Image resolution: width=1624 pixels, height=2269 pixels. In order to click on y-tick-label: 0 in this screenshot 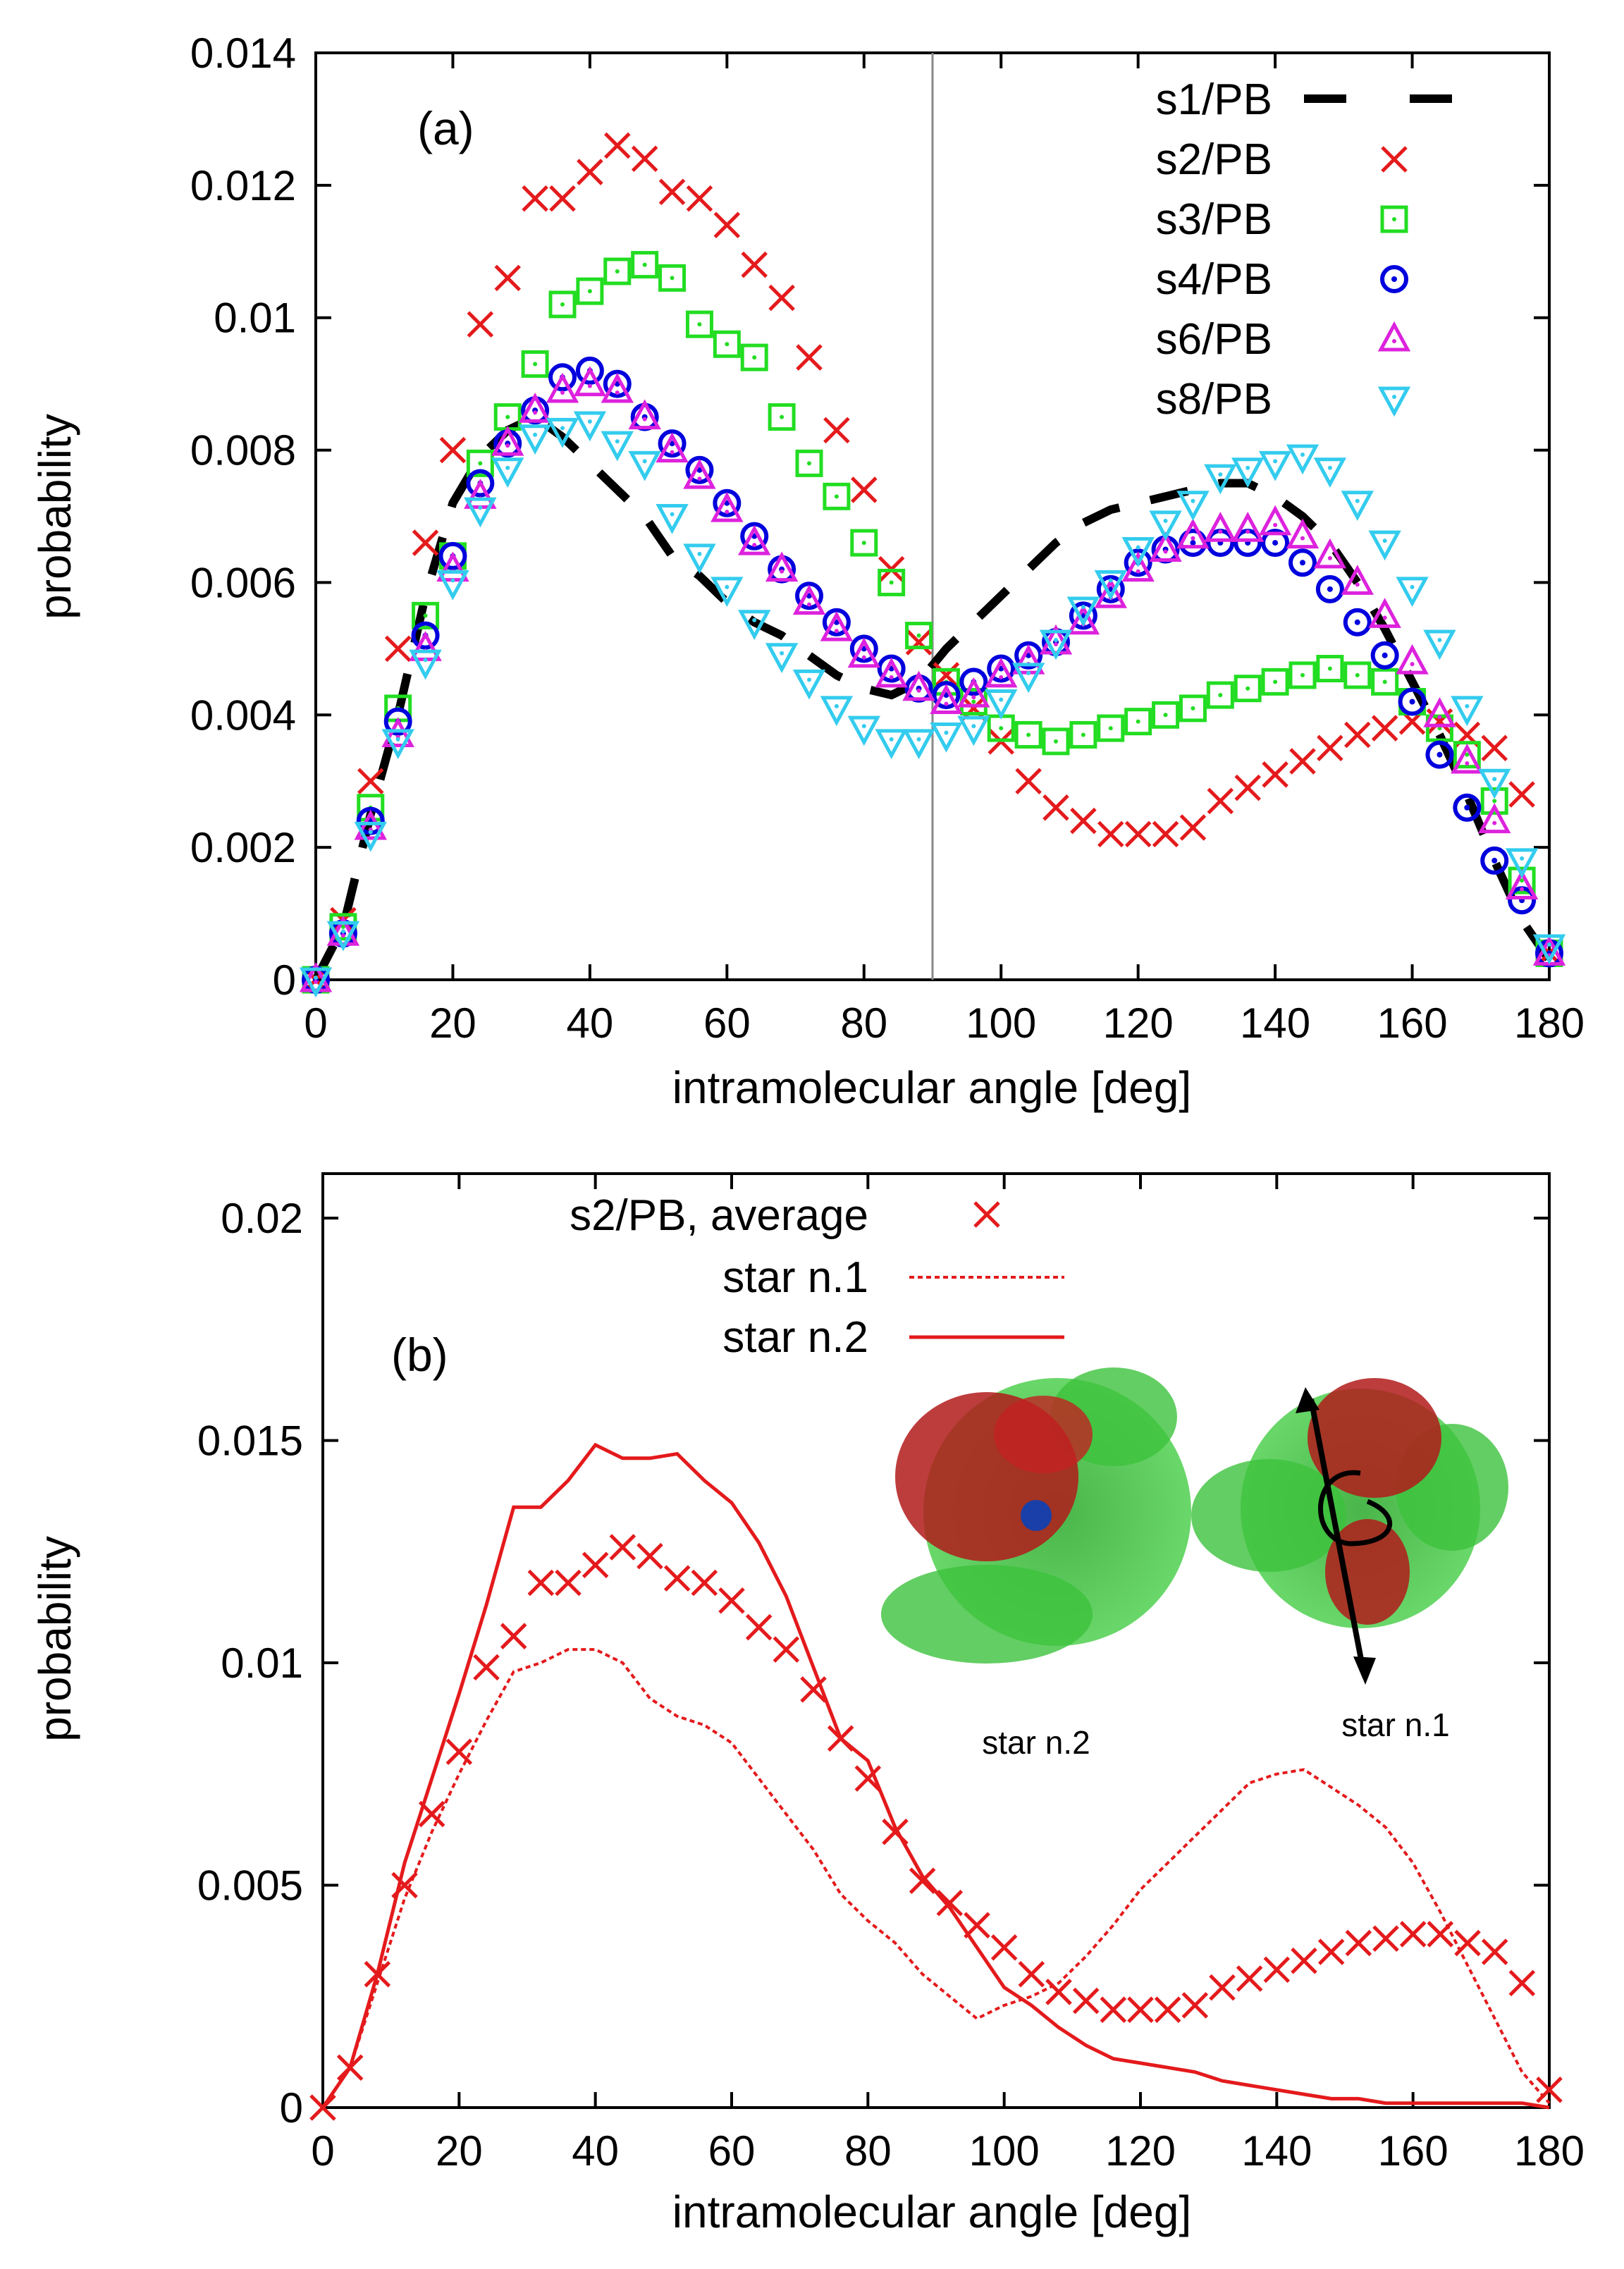, I will do `click(291, 2108)`.